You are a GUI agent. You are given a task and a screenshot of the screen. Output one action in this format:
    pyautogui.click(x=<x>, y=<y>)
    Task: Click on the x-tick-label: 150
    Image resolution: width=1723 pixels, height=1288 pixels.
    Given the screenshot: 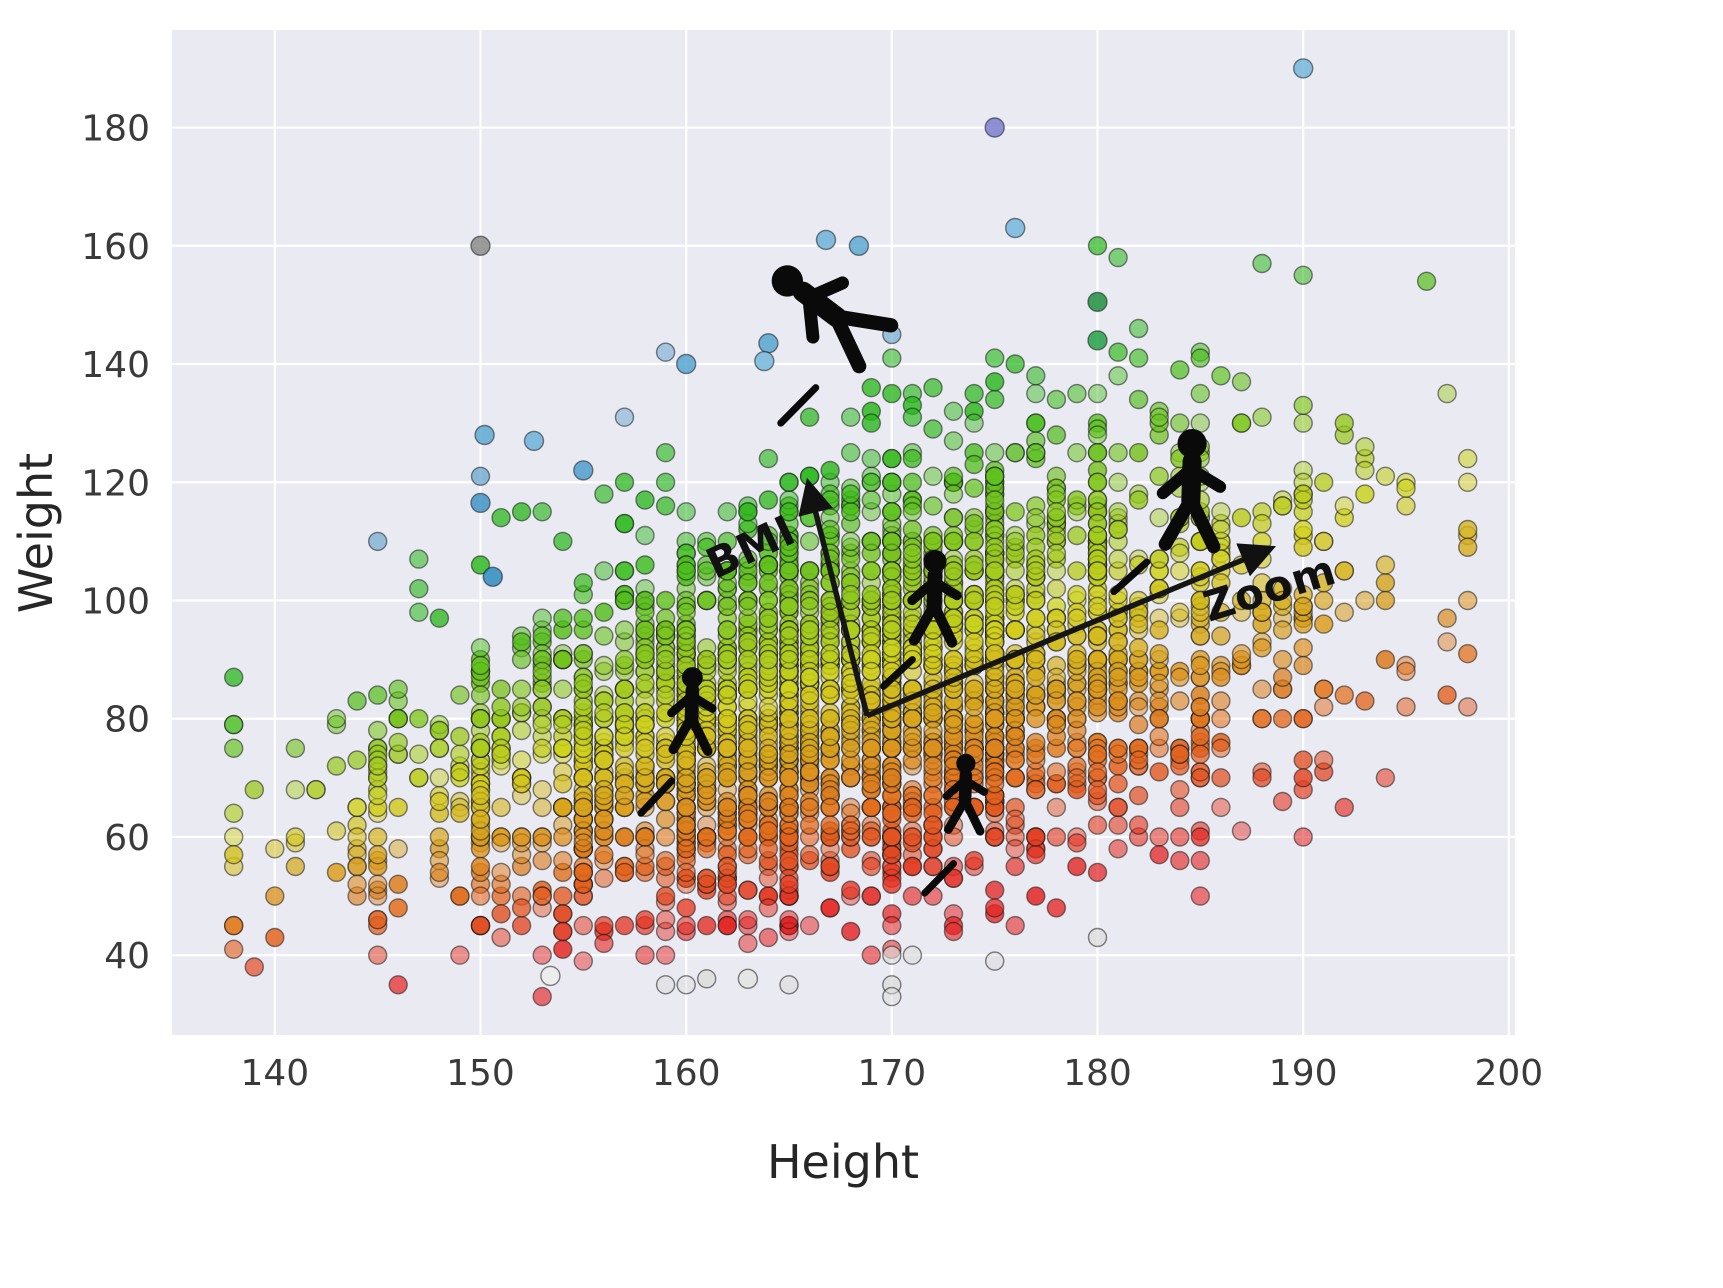 What is the action you would take?
    pyautogui.click(x=480, y=1073)
    